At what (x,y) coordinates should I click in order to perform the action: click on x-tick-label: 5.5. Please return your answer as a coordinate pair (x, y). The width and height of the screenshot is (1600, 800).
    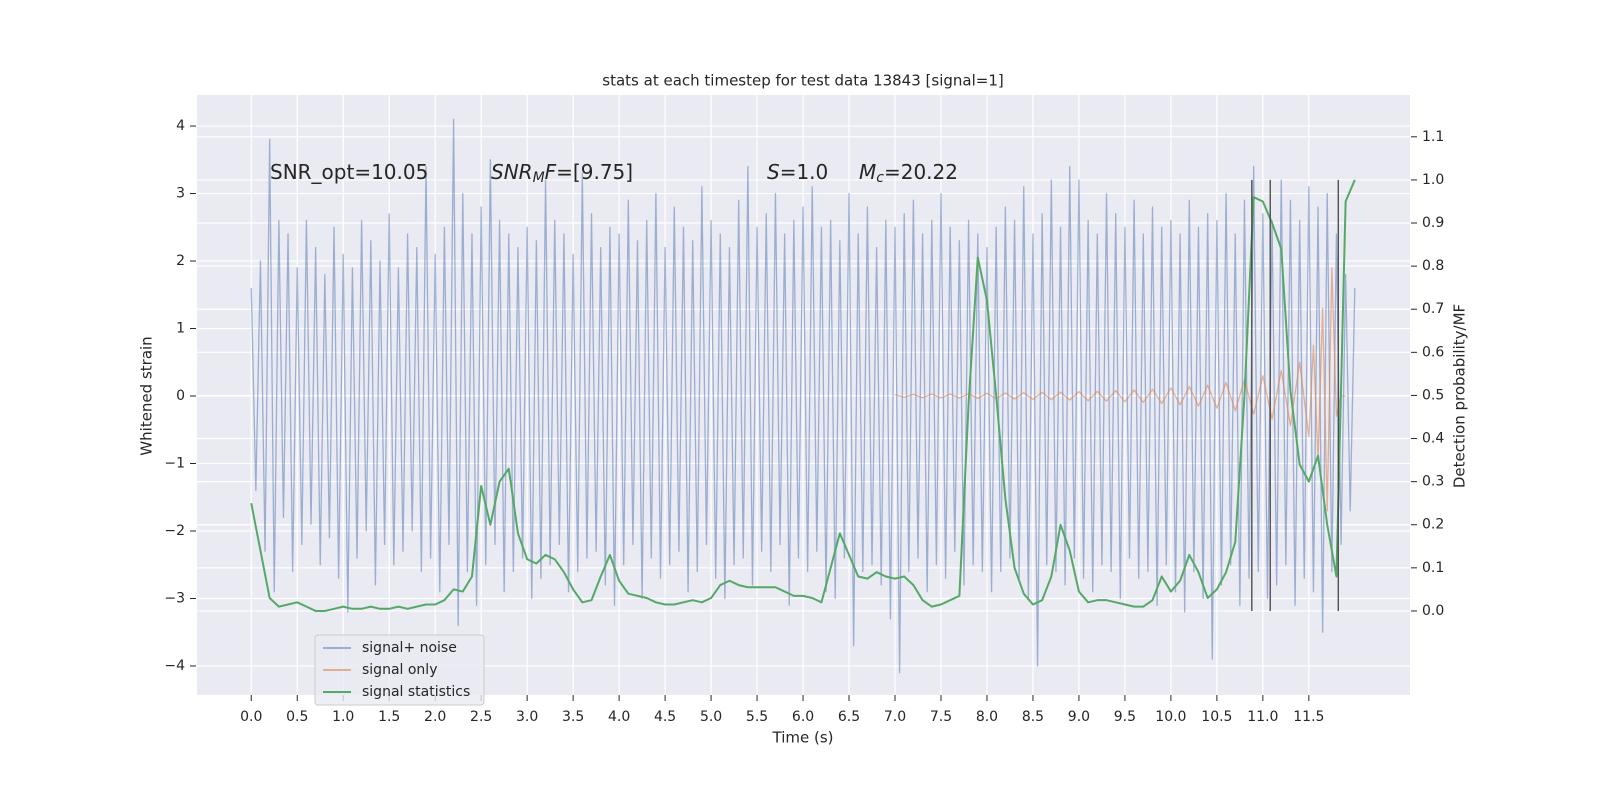
    Looking at the image, I should click on (757, 717).